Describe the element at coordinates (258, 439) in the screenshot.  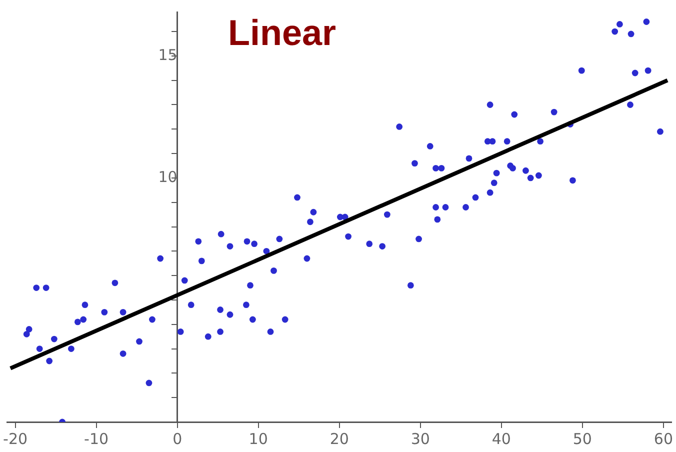
I see `x-tick-label: 10` at that location.